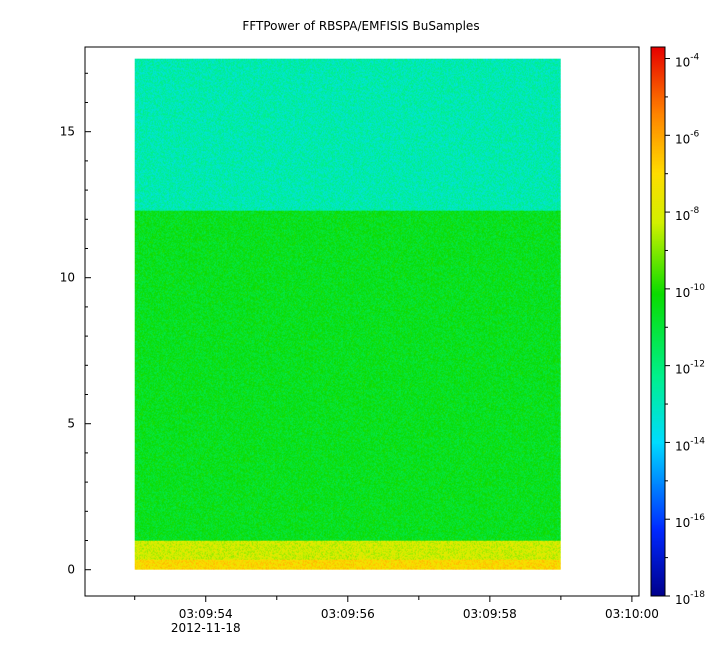 The image size is (724, 656). What do you see at coordinates (687, 61) in the screenshot?
I see `colorbar-tick-label: 10⁻⁴` at bounding box center [687, 61].